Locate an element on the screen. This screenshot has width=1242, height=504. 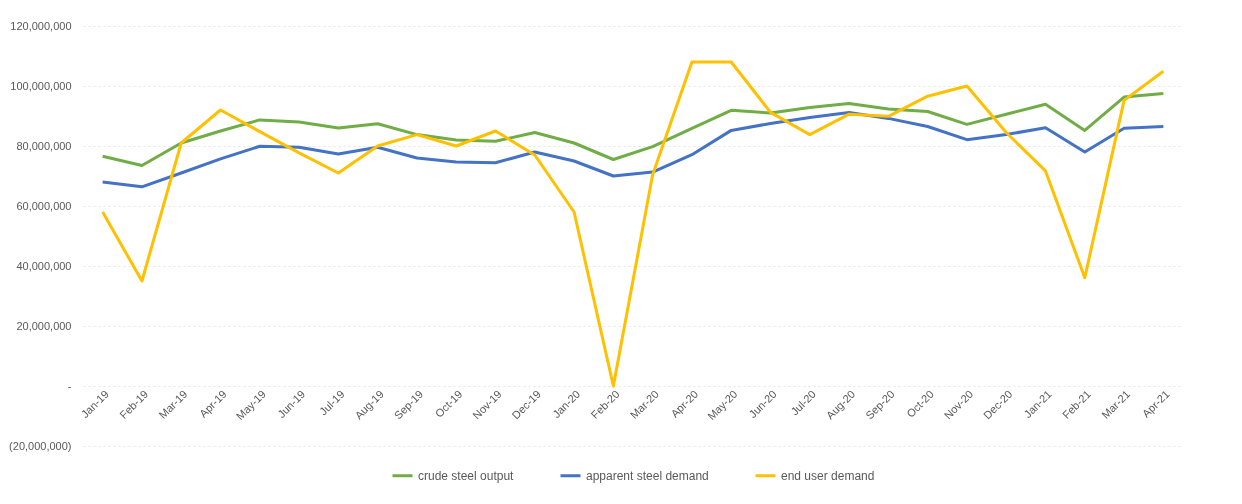
y-tick-label: 60,000,000 is located at coordinates (44, 205).